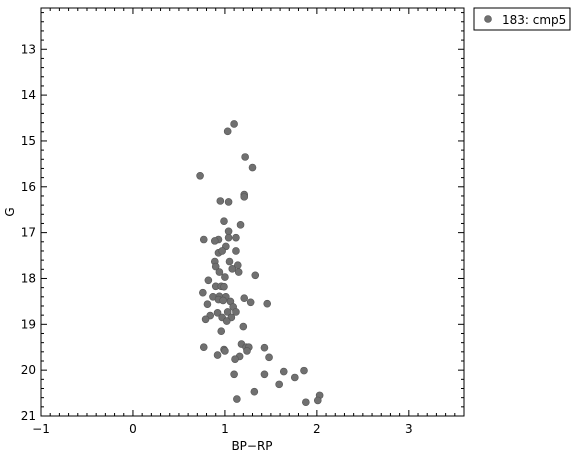 The width and height of the screenshot is (573, 456). I want to click on y-tick-label: 18, so click(28, 278).